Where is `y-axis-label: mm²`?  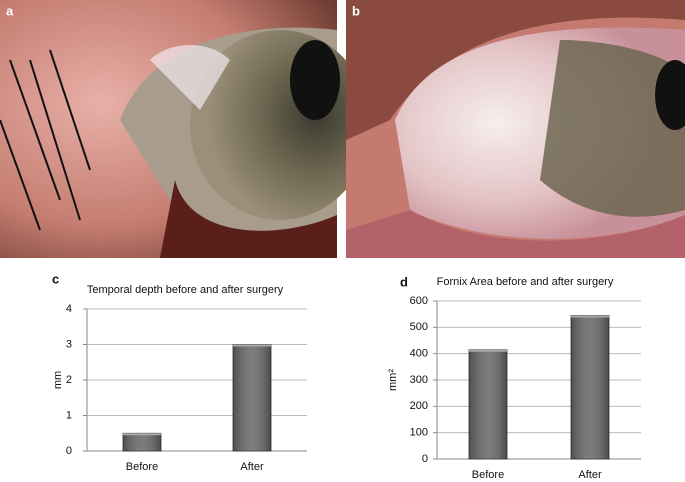
y-axis-label: mm² is located at coordinates (393, 380).